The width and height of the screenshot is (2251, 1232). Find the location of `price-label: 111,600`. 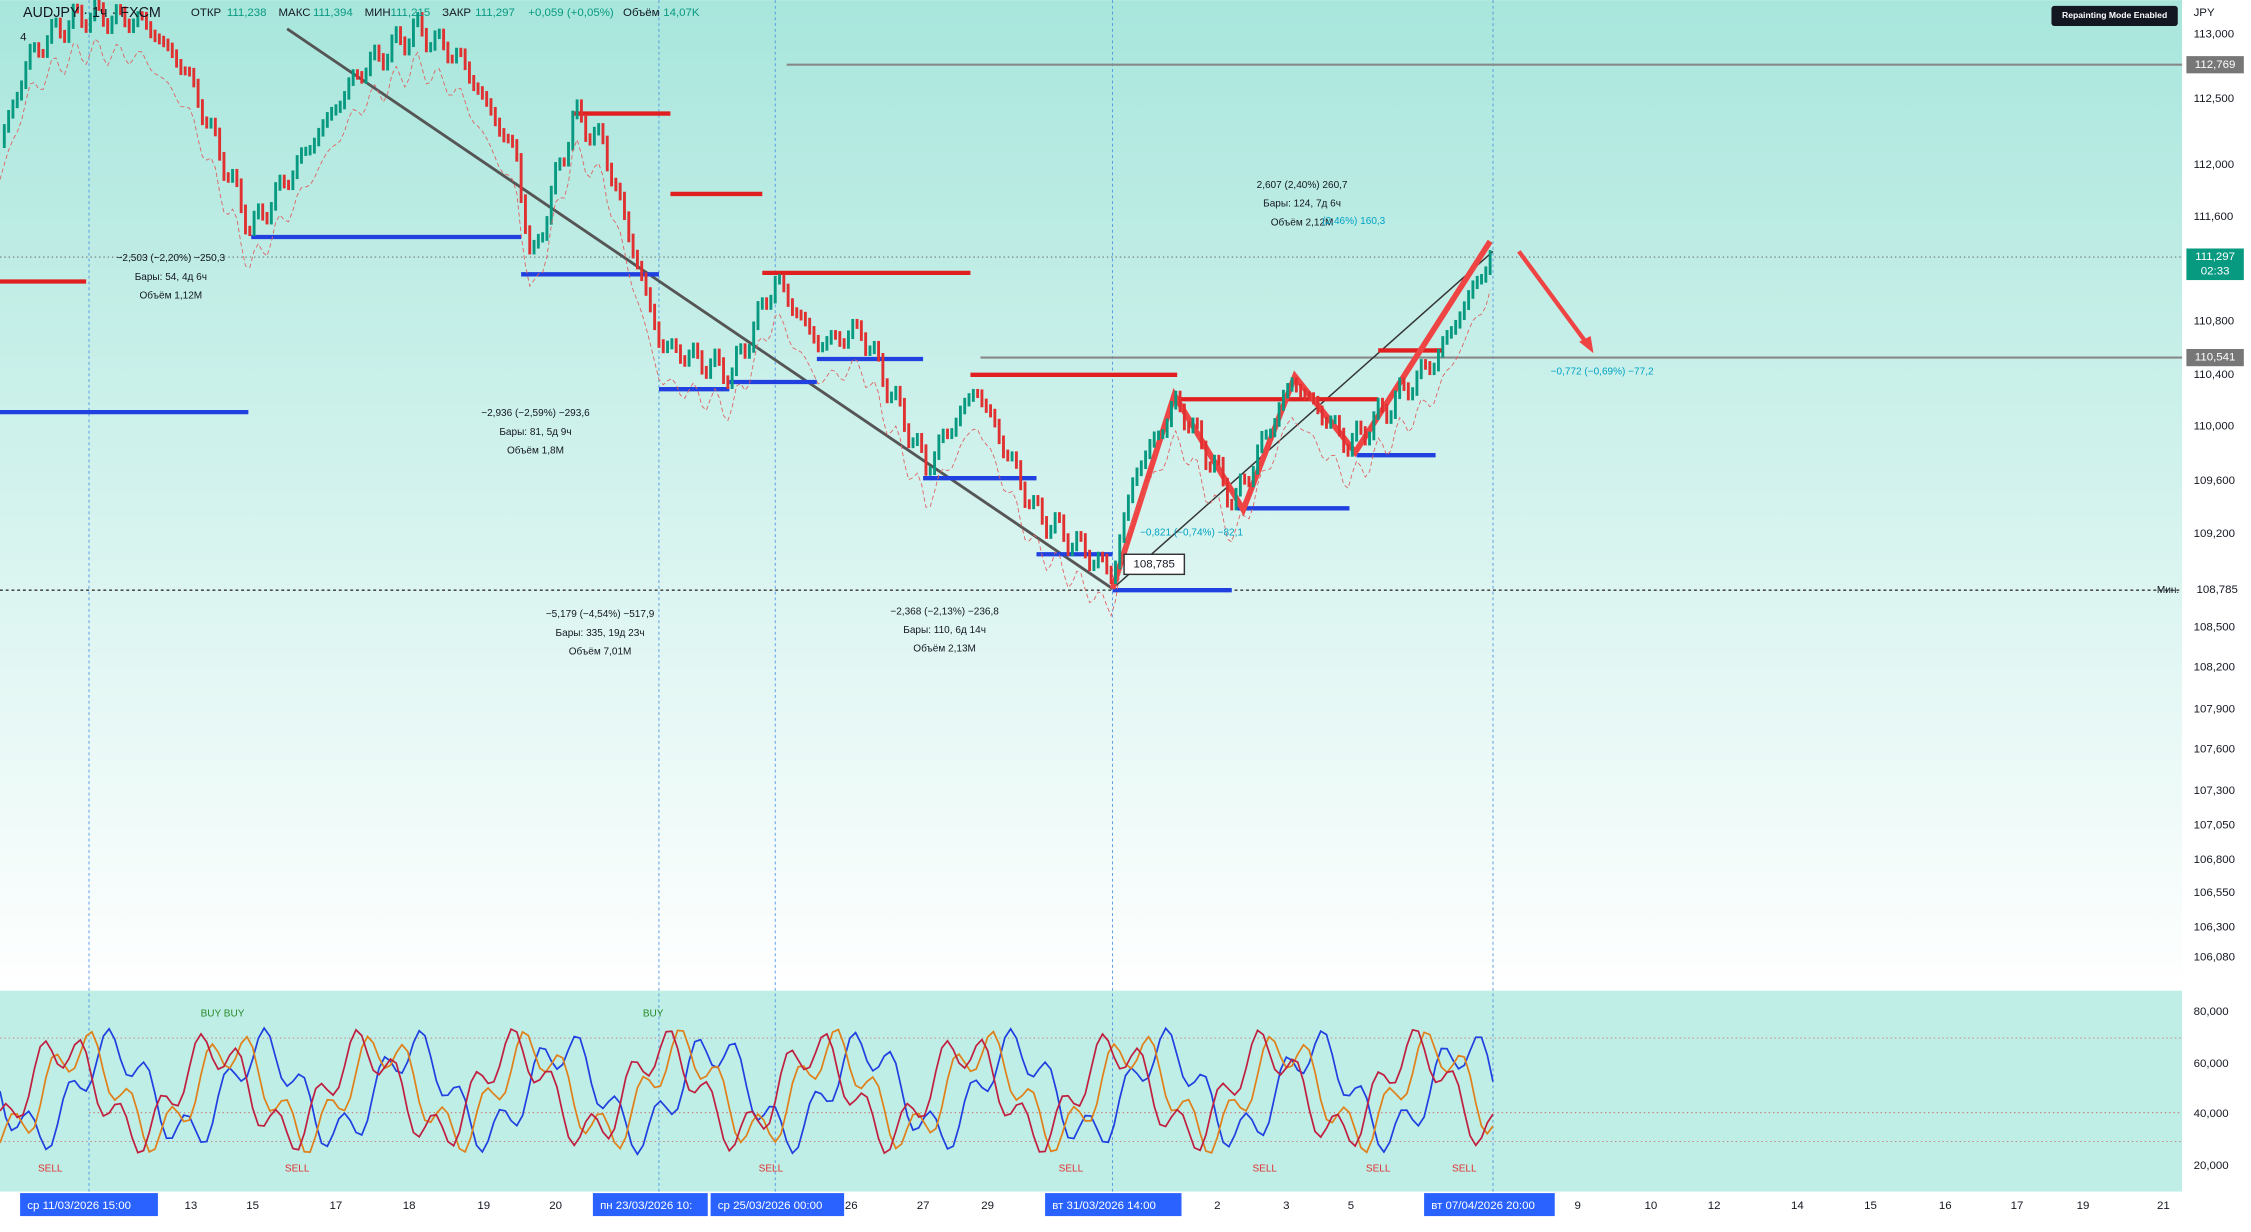

price-label: 111,600 is located at coordinates (2214, 217).